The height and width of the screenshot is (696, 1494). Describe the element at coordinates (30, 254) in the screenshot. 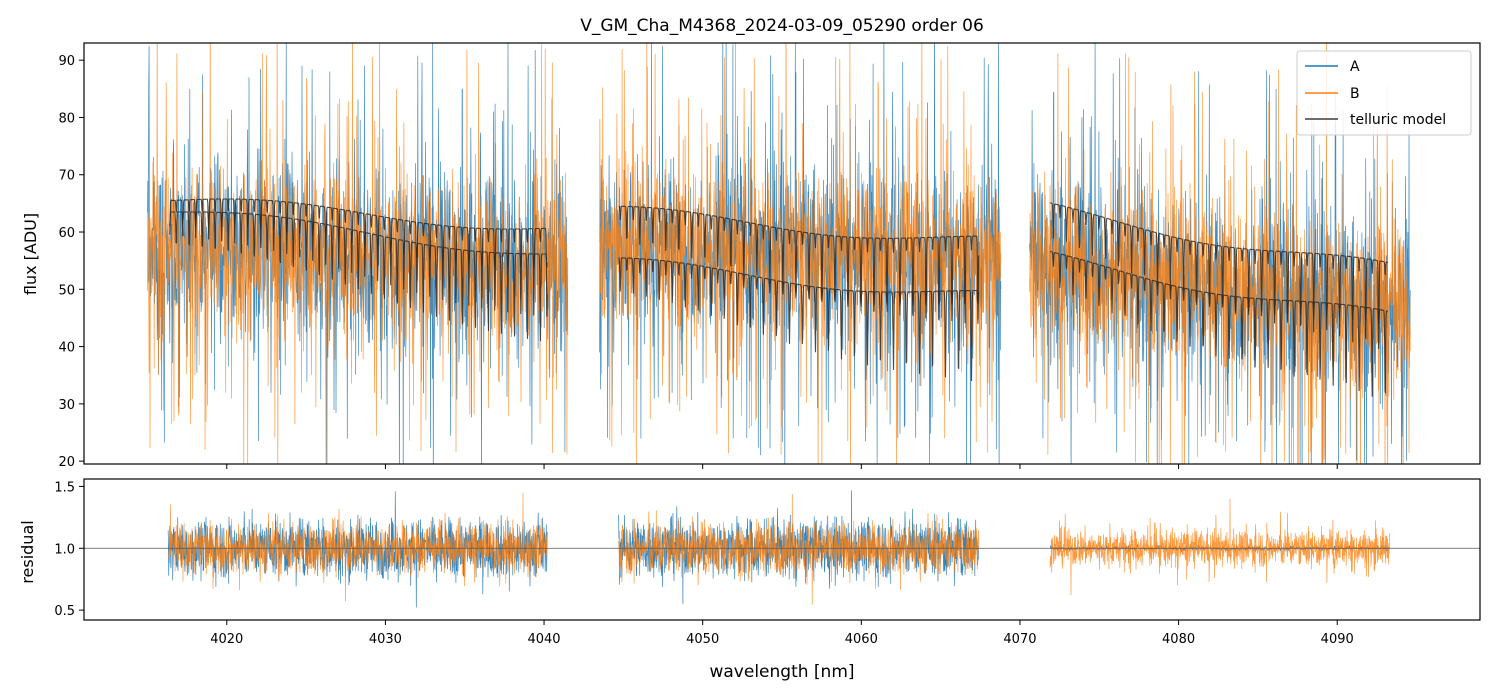

I see `top-ylabel: flux [ADU]` at that location.